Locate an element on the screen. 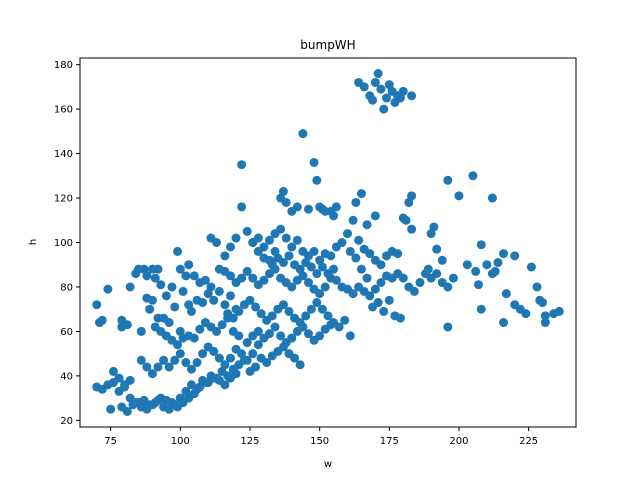  y-tick-label: 180 is located at coordinates (63, 65).